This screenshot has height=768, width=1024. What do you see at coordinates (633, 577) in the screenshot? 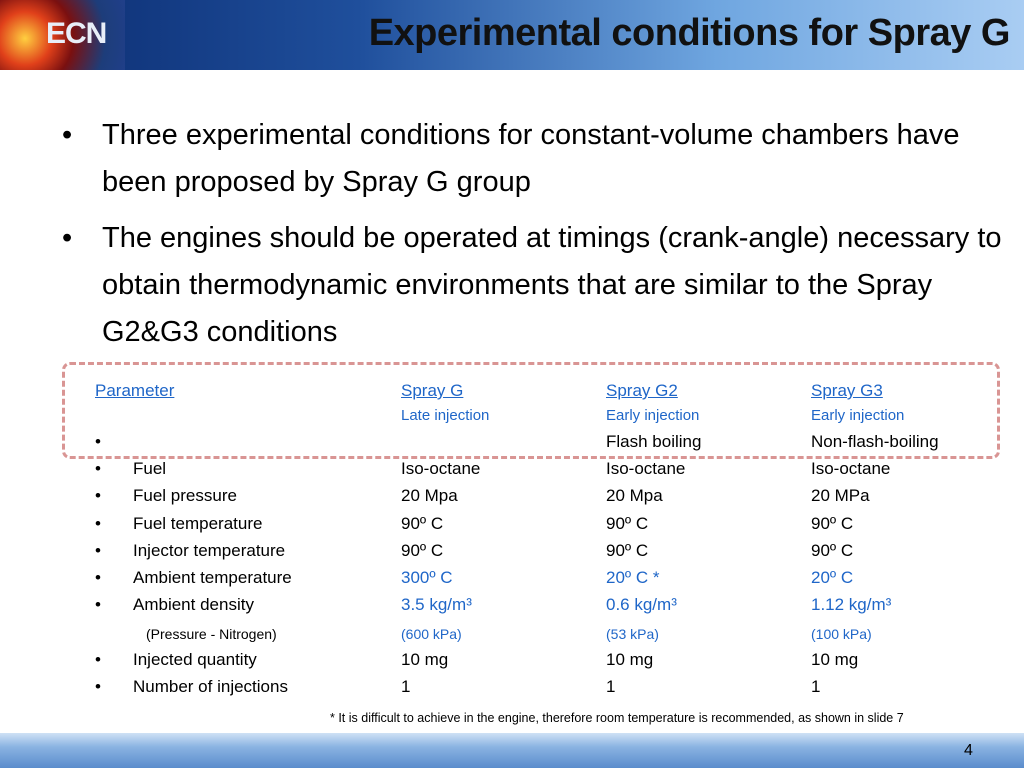
I see `row-value: 20º C *` at bounding box center [633, 577].